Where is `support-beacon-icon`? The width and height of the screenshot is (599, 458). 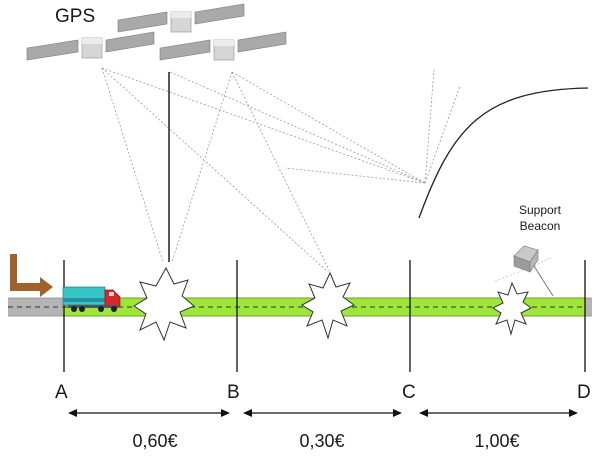
support-beacon-icon is located at coordinates (523, 271).